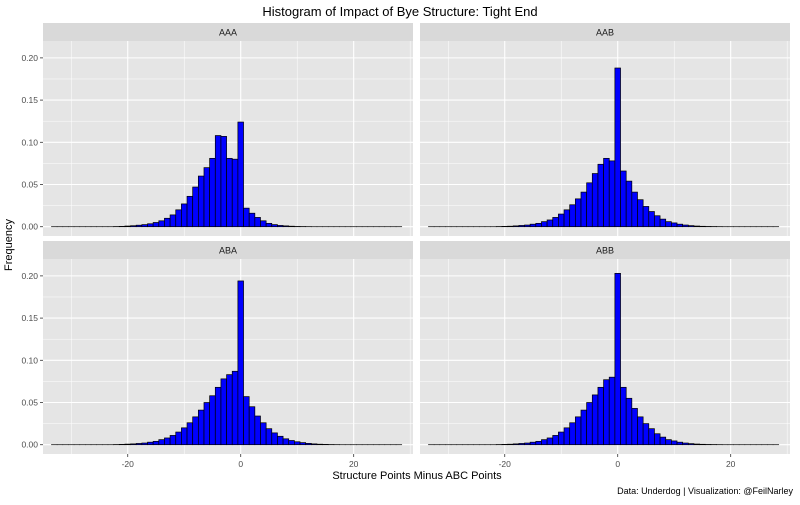  Describe the element at coordinates (29, 142) in the screenshot. I see `y-tick-label: 0.10` at that location.